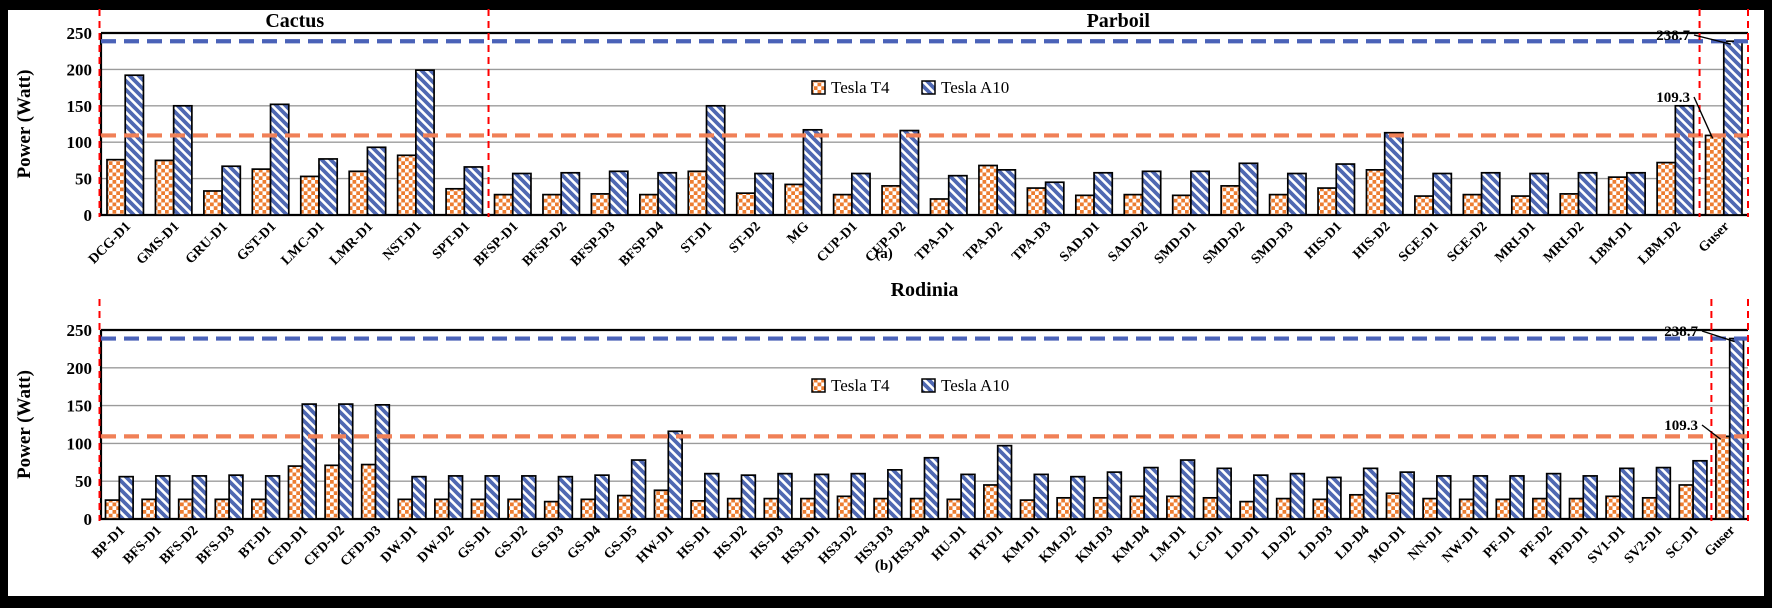 The width and height of the screenshot is (1772, 608). I want to click on x-category-label: SAD-D1, so click(1080, 242).